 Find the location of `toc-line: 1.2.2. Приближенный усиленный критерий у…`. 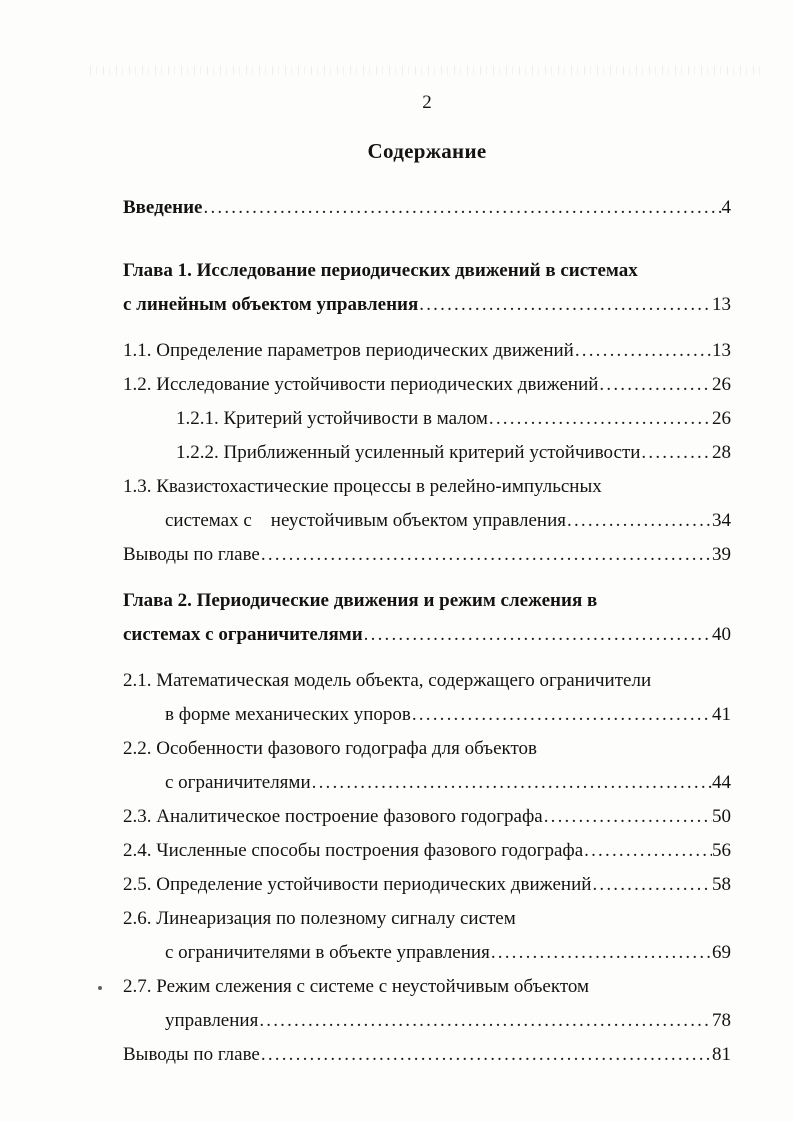

toc-line: 1.2.2. Приближенный усиленный критерий у… is located at coordinates (427, 453).